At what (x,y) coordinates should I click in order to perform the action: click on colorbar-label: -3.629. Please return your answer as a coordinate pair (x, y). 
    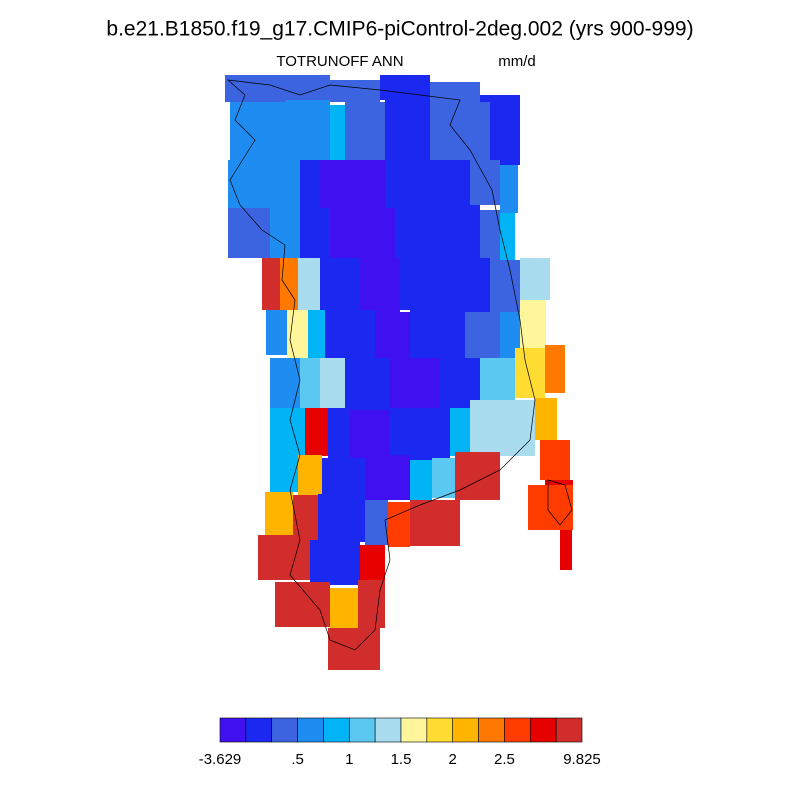
    Looking at the image, I should click on (220, 759).